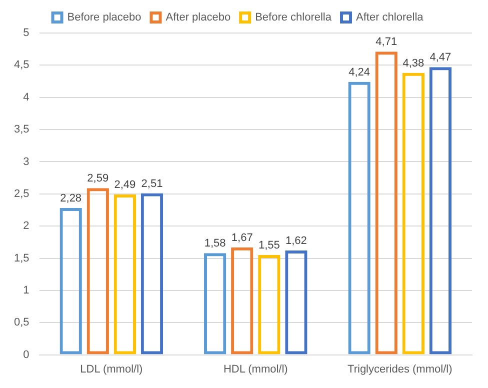 The width and height of the screenshot is (488, 388). What do you see at coordinates (26, 33) in the screenshot?
I see `y-tick-label: 5` at bounding box center [26, 33].